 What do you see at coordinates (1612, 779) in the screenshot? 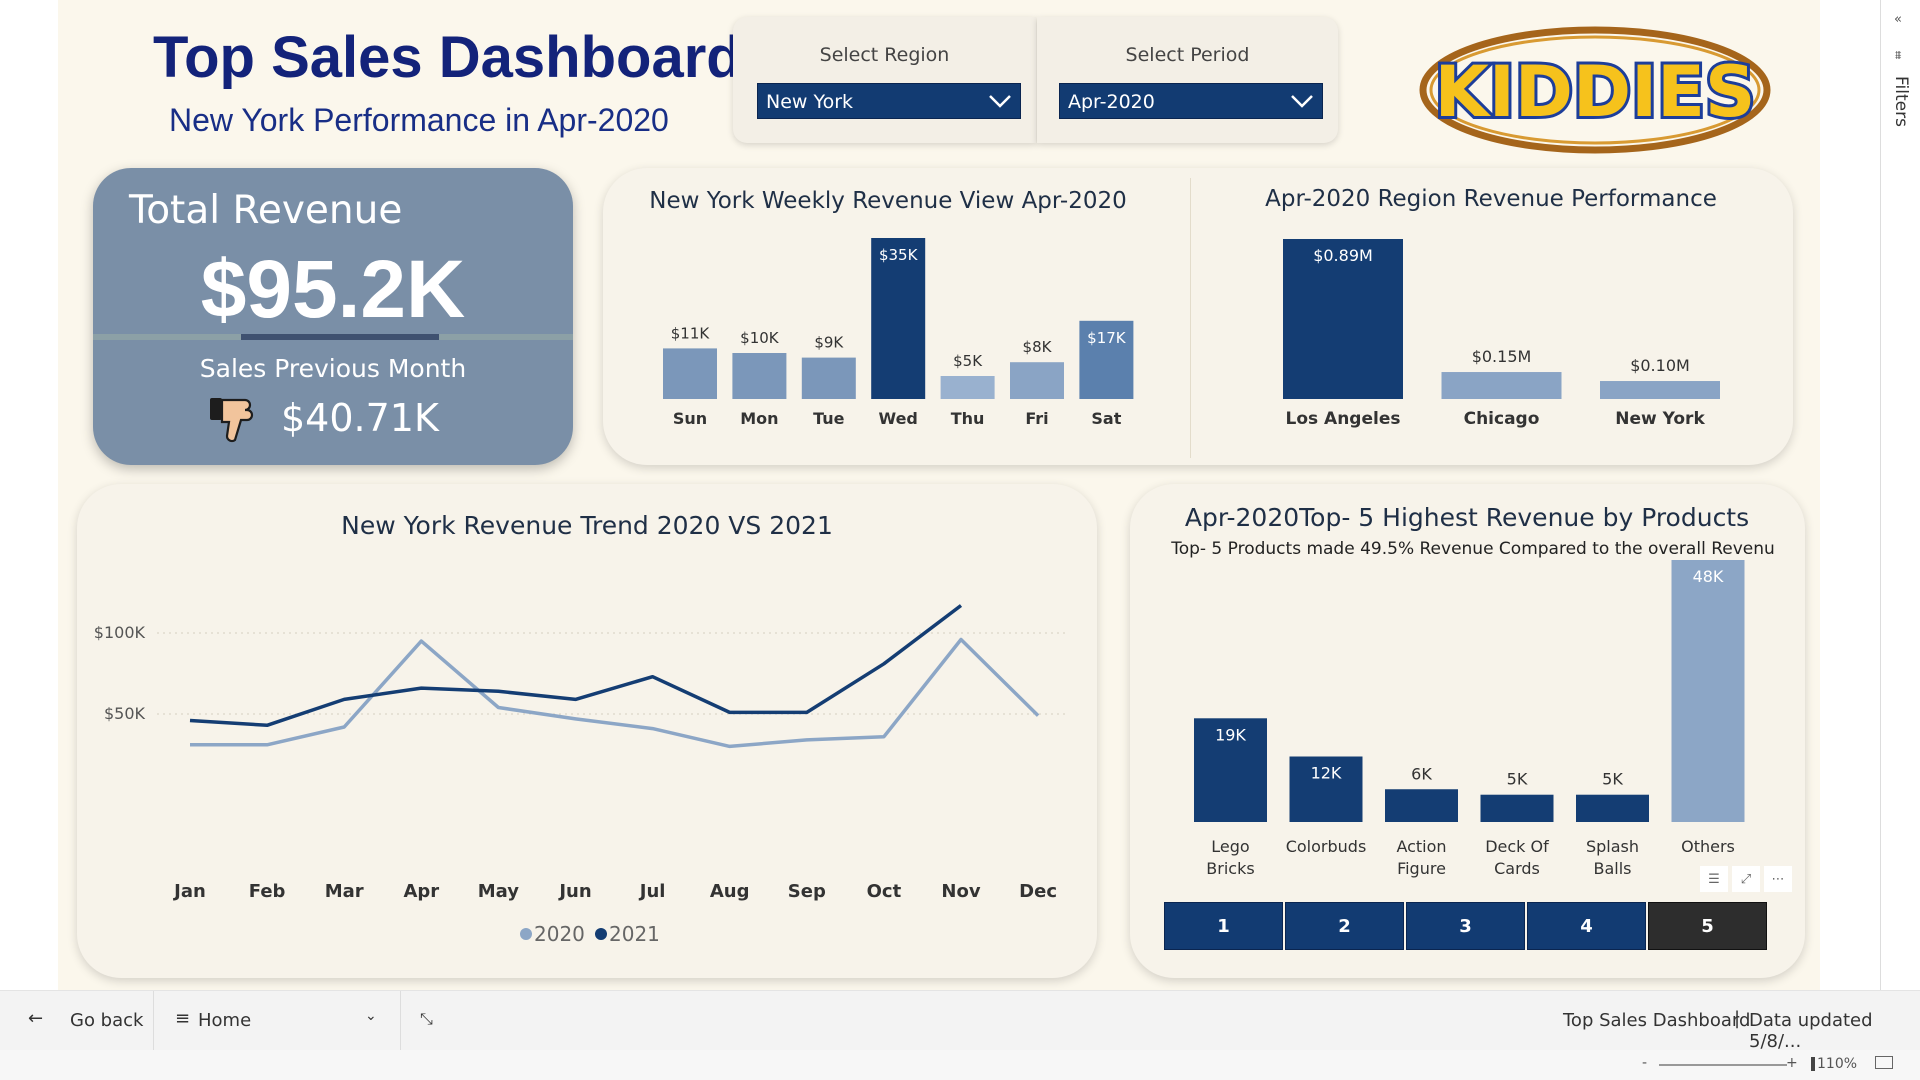
I see `data-label: 5K` at bounding box center [1612, 779].